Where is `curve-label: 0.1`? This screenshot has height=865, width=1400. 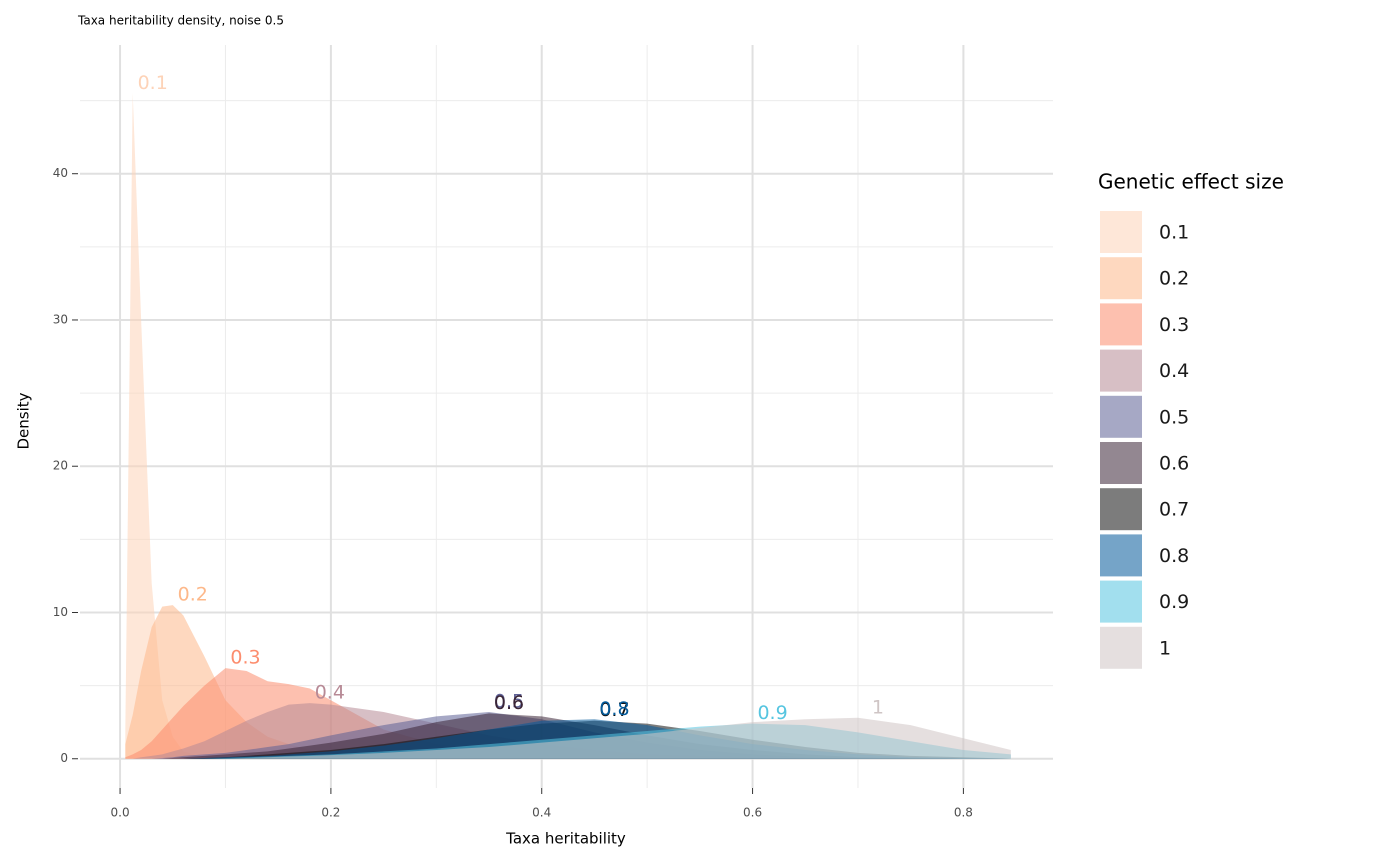 curve-label: 0.1 is located at coordinates (153, 83).